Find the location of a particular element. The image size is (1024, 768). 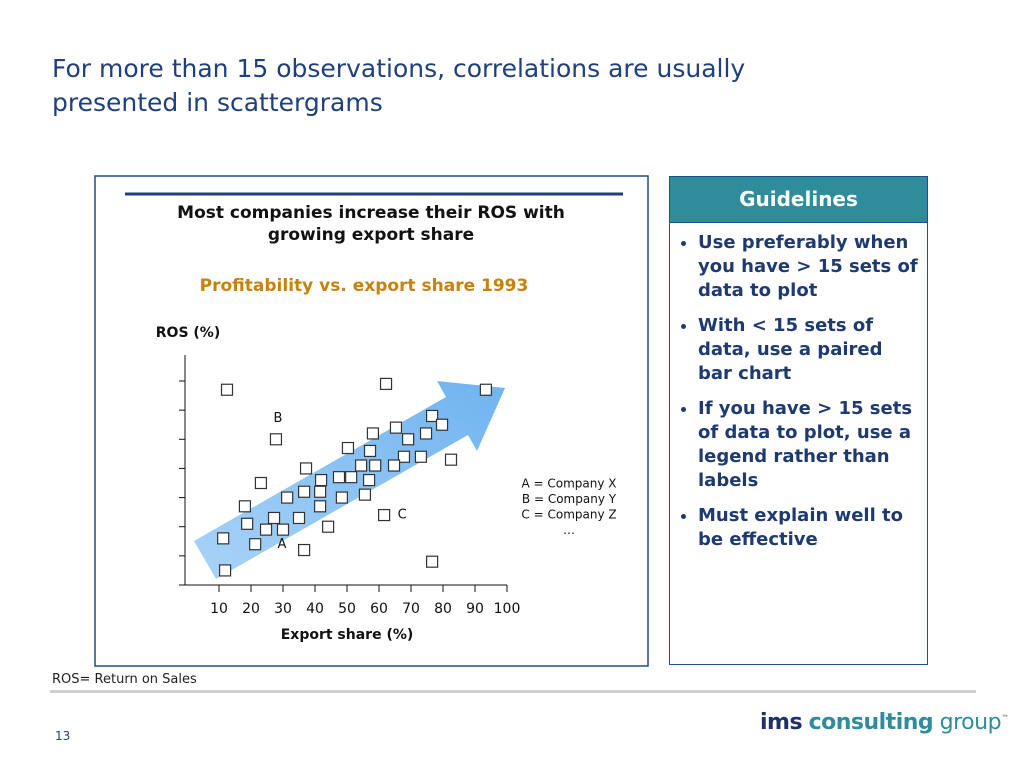

page-number: 13 is located at coordinates (63, 736).